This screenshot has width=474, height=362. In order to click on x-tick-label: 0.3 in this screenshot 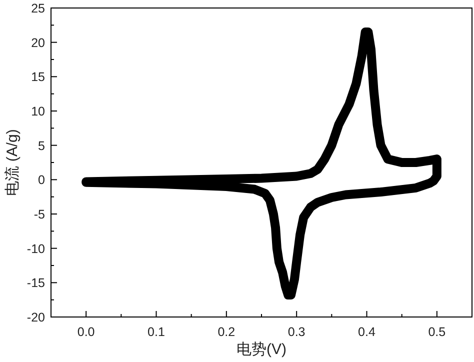, I will do `click(297, 332)`.